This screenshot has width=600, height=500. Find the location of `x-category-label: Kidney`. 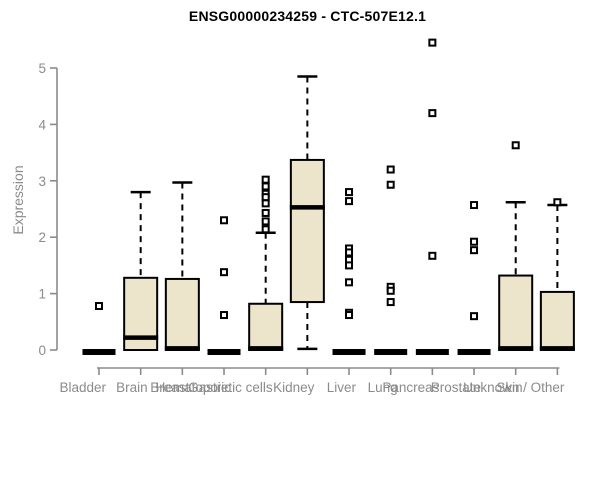

x-category-label: Kidney is located at coordinates (294, 387).